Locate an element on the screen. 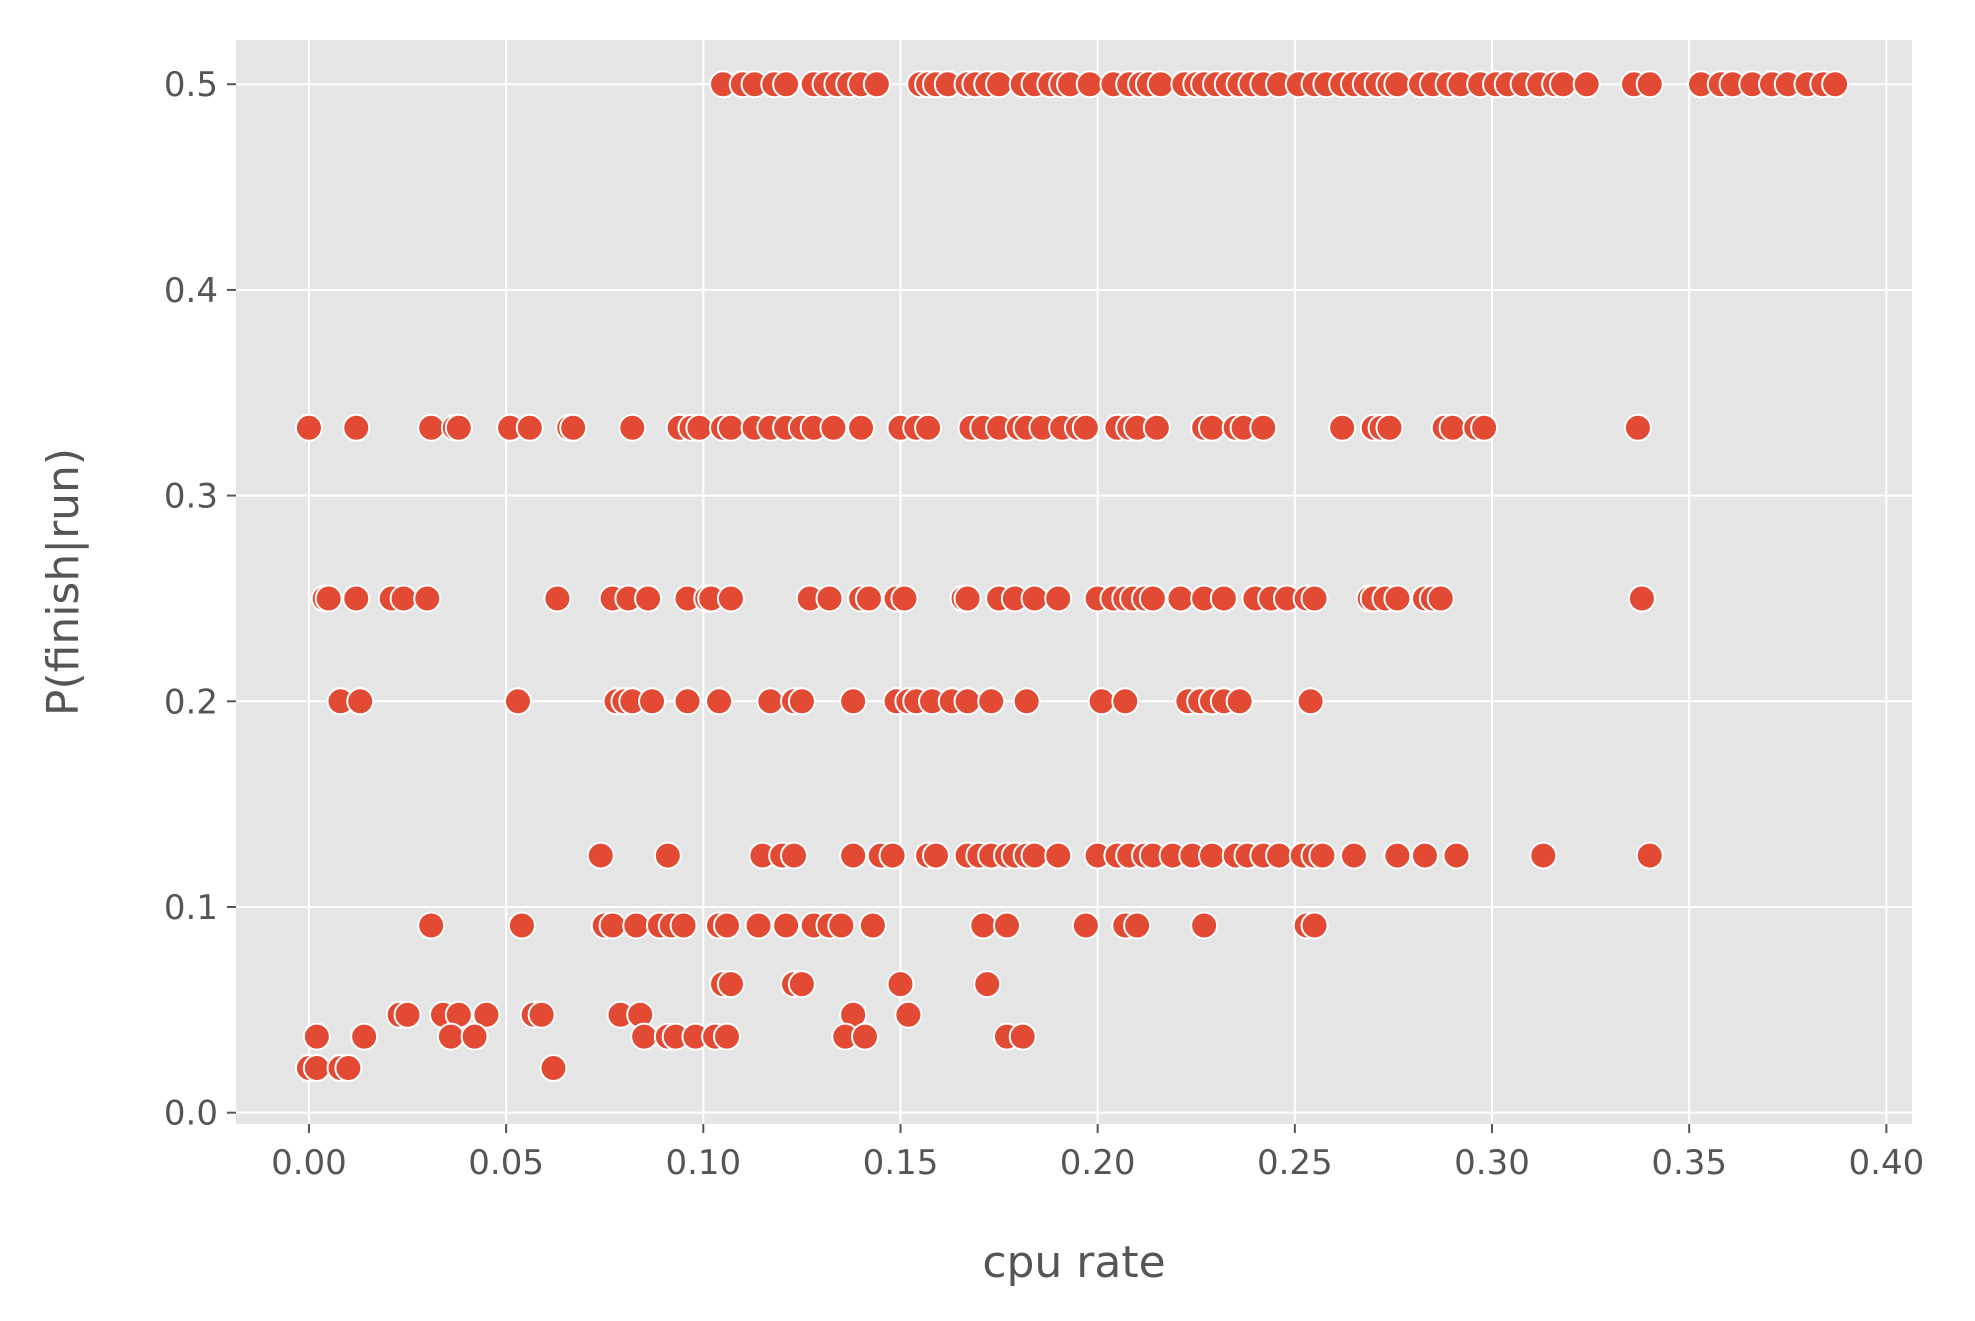  x-tick-label: 0.40 is located at coordinates (1887, 1163).